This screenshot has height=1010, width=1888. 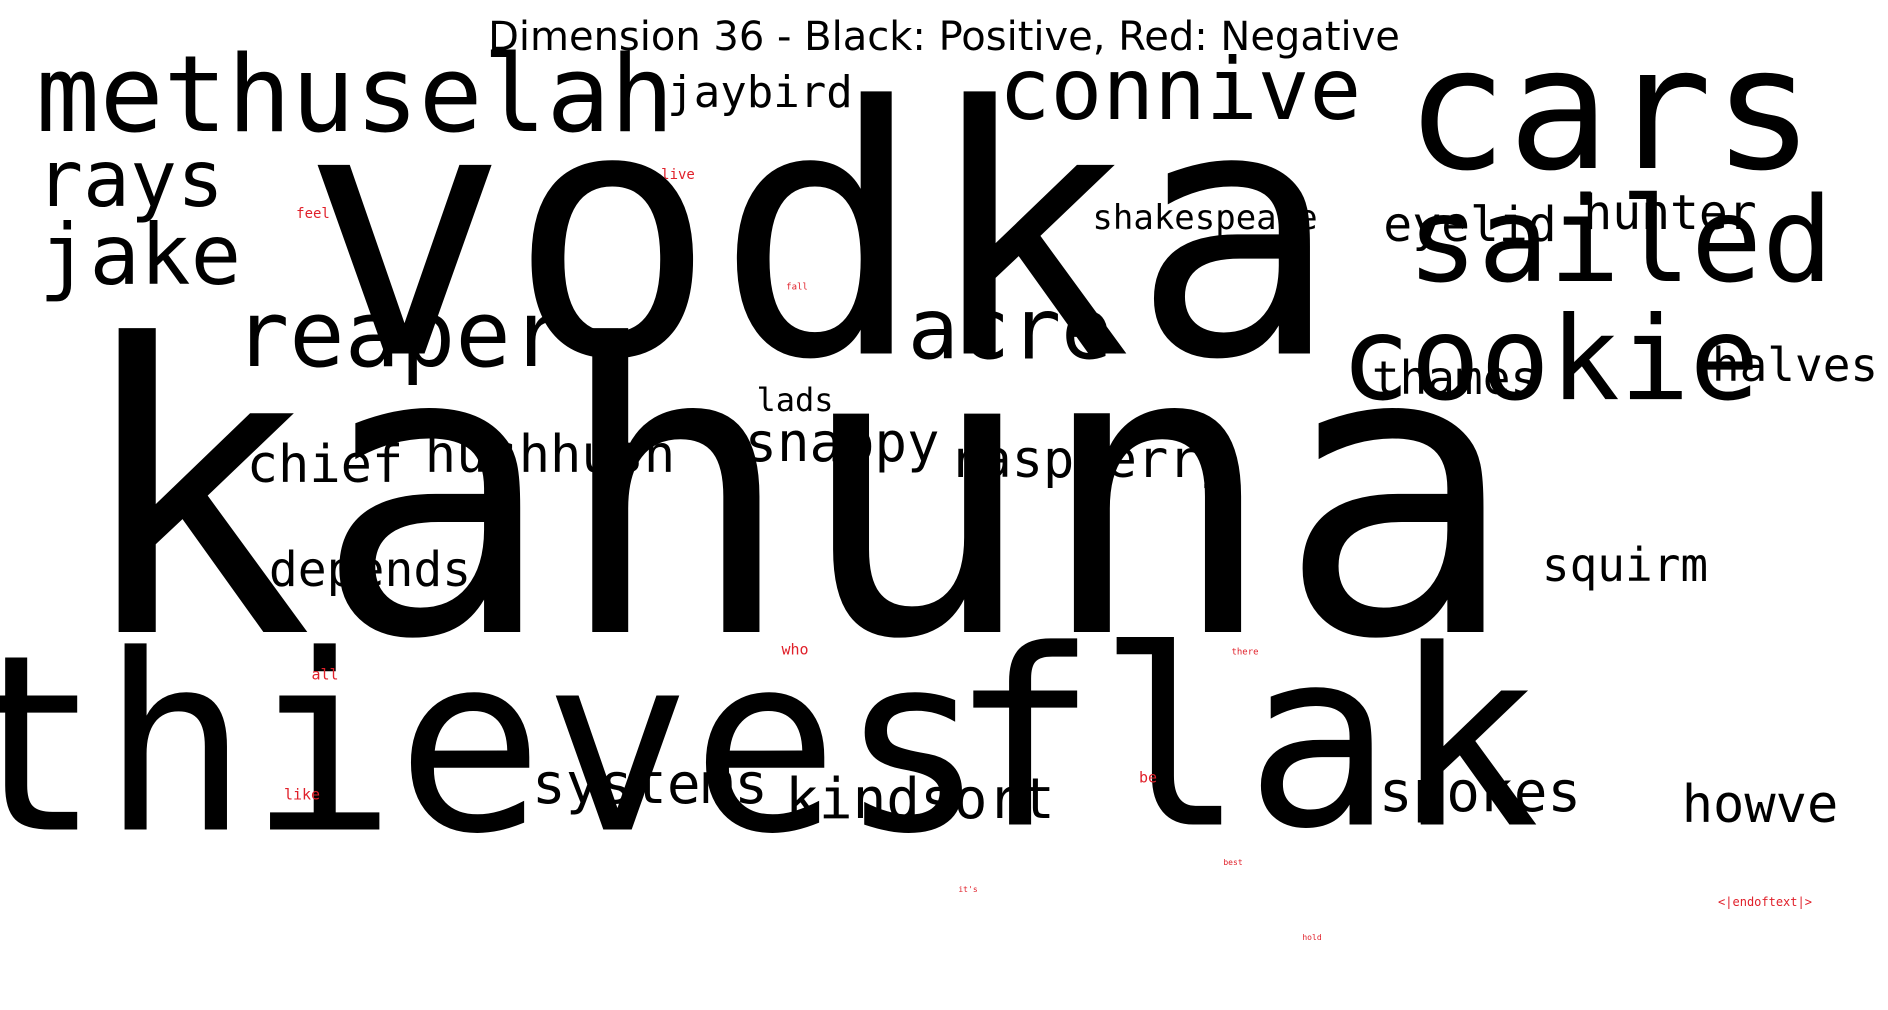 I want to click on cloud-word-positive: hunter, so click(x=1670, y=213).